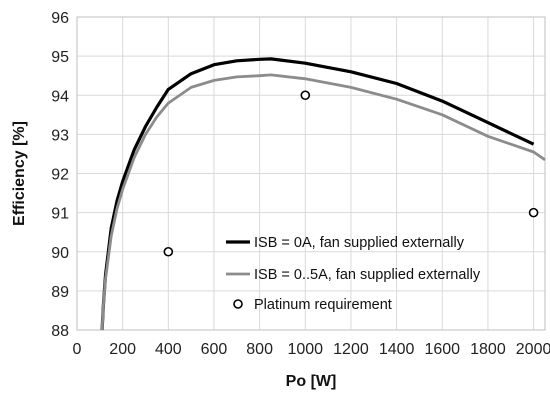  What do you see at coordinates (259, 349) in the screenshot?
I see `x-tick-label: 800` at bounding box center [259, 349].